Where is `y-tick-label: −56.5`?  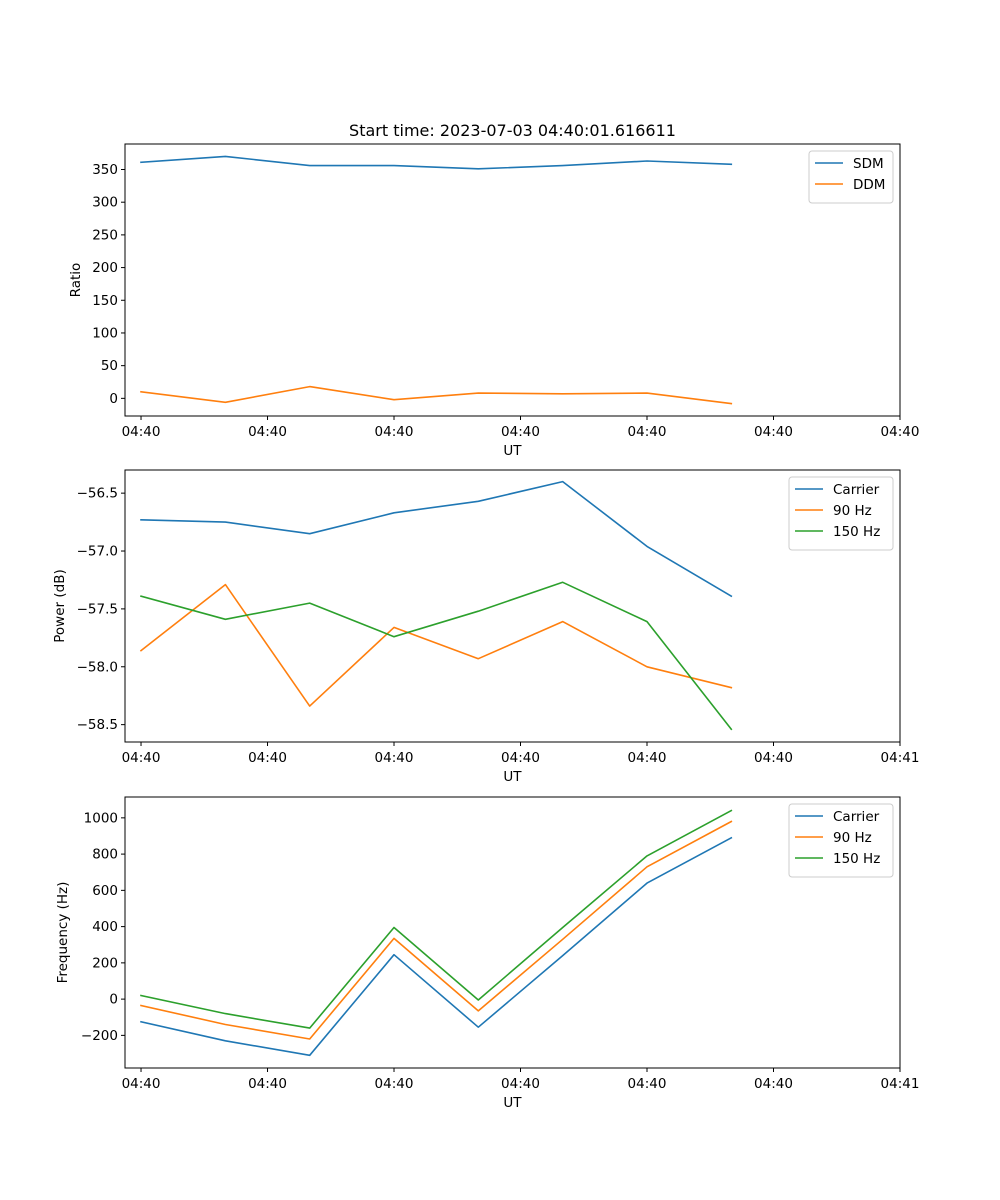
y-tick-label: −56.5 is located at coordinates (97, 494).